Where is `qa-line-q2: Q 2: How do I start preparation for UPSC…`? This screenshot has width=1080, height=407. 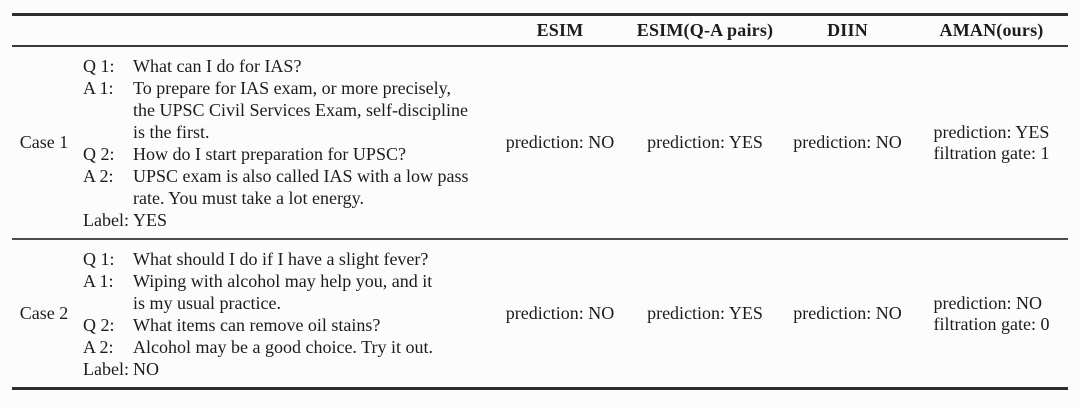 qa-line-q2: Q 2: How do I start preparation for UPSC… is located at coordinates (284, 154).